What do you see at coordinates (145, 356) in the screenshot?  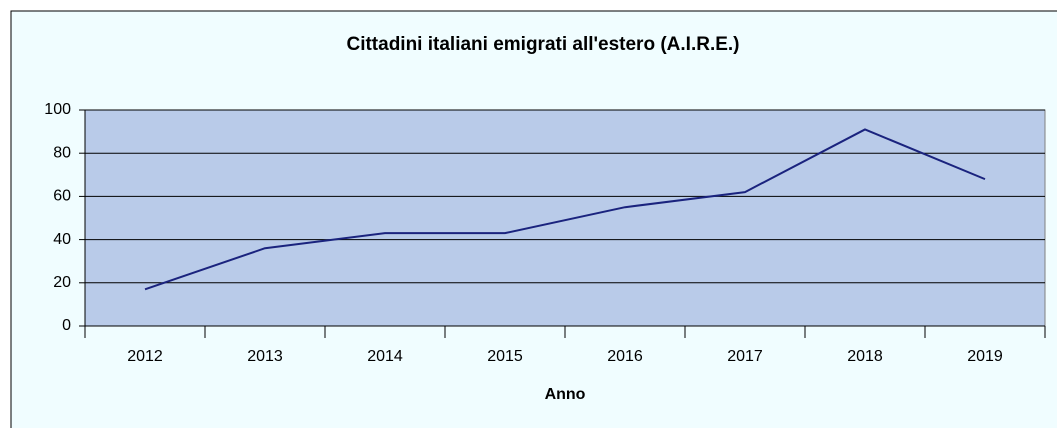 I see `x-tick-label: 2012` at bounding box center [145, 356].